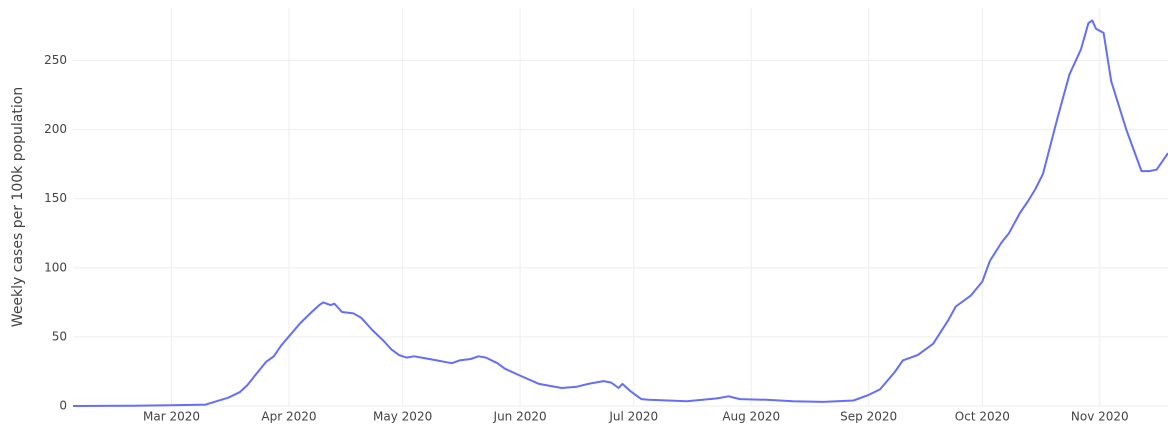 The height and width of the screenshot is (430, 1168). What do you see at coordinates (751, 417) in the screenshot?
I see `x-tick-label: Aug 2020` at bounding box center [751, 417].